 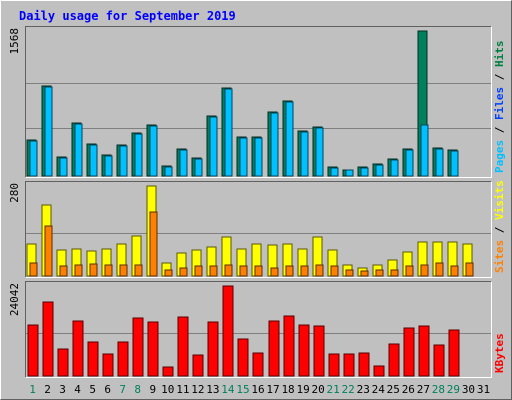 What do you see at coordinates (197, 389) in the screenshot?
I see `x-tick-label: 12` at bounding box center [197, 389].